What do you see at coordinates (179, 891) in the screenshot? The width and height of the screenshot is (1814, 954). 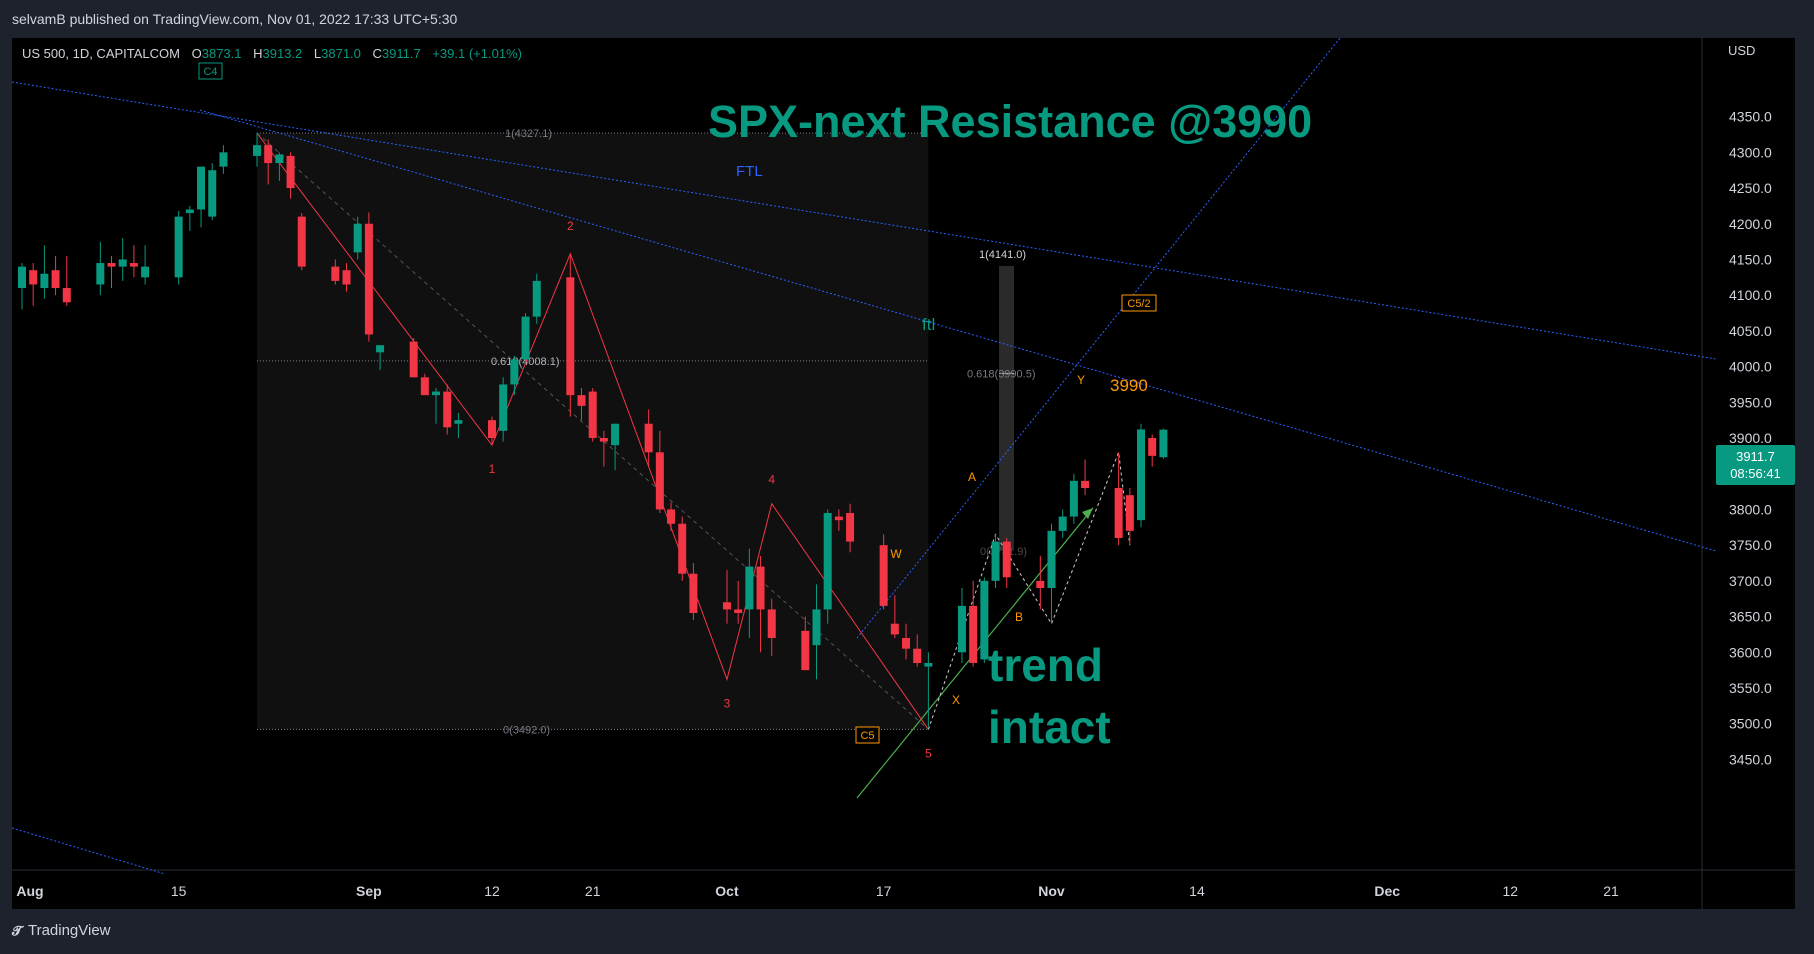 I see `time-tick: 15` at bounding box center [179, 891].